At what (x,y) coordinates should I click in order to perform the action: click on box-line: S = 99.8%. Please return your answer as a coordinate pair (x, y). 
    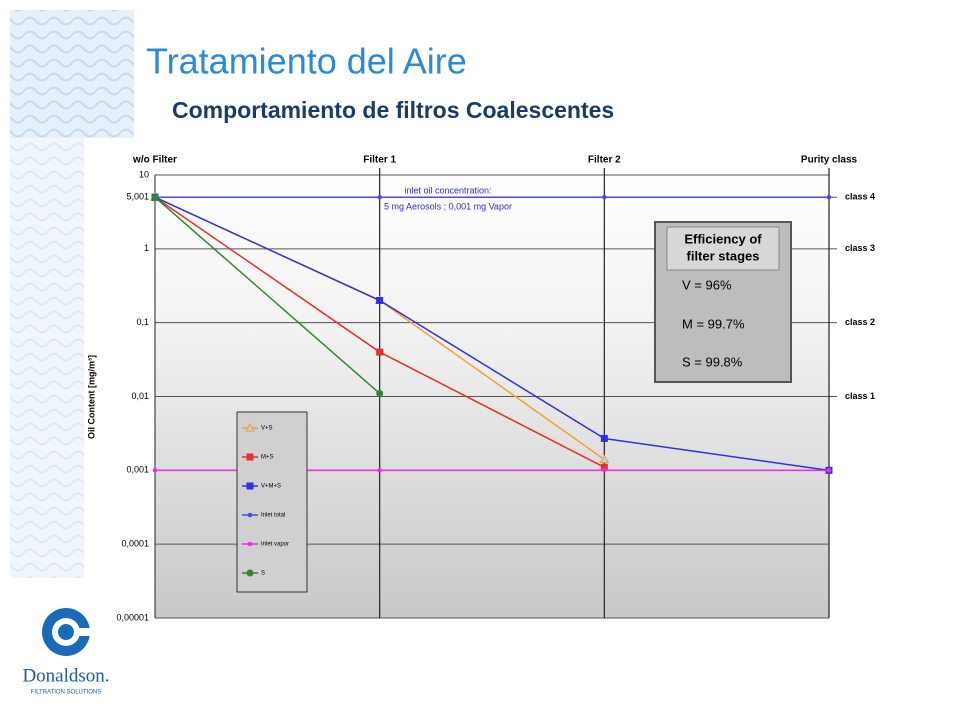
    Looking at the image, I should click on (712, 361).